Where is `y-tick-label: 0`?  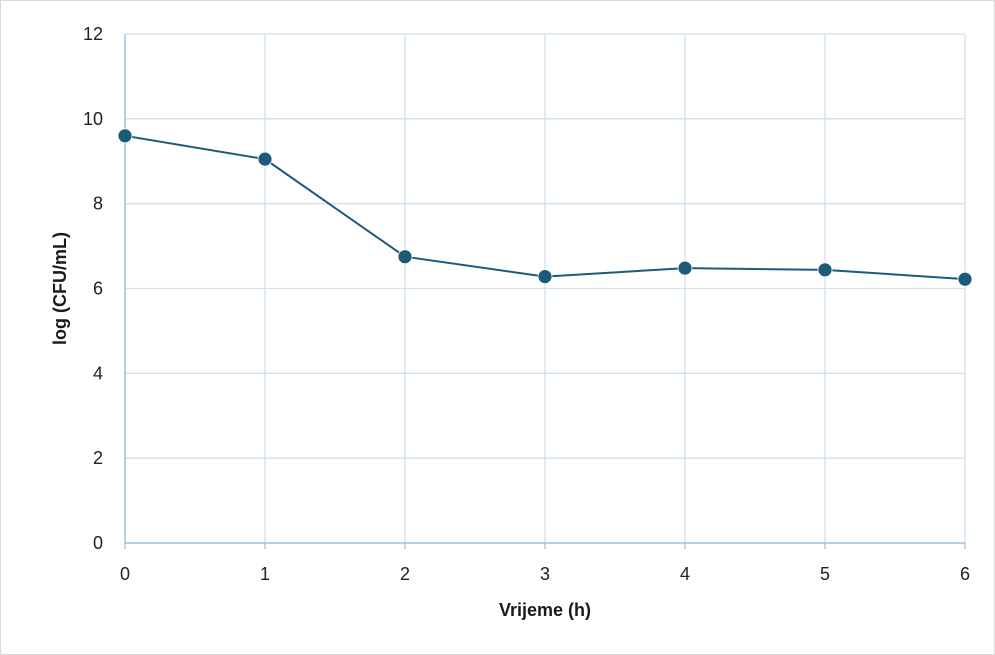
y-tick-label: 0 is located at coordinates (98, 543).